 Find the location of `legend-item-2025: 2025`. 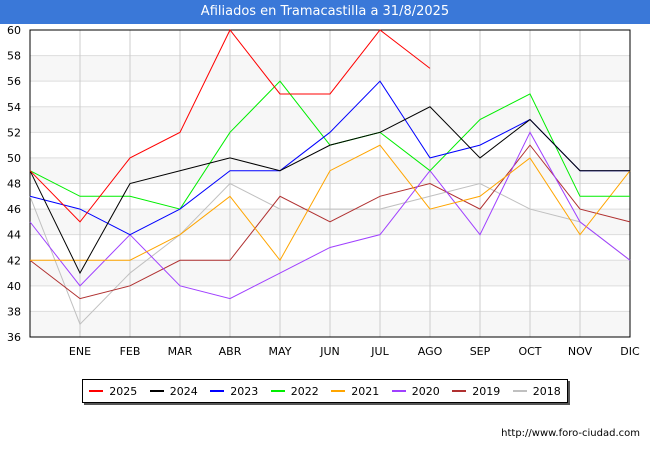

legend-item-2025: 2025 is located at coordinates (113, 391).